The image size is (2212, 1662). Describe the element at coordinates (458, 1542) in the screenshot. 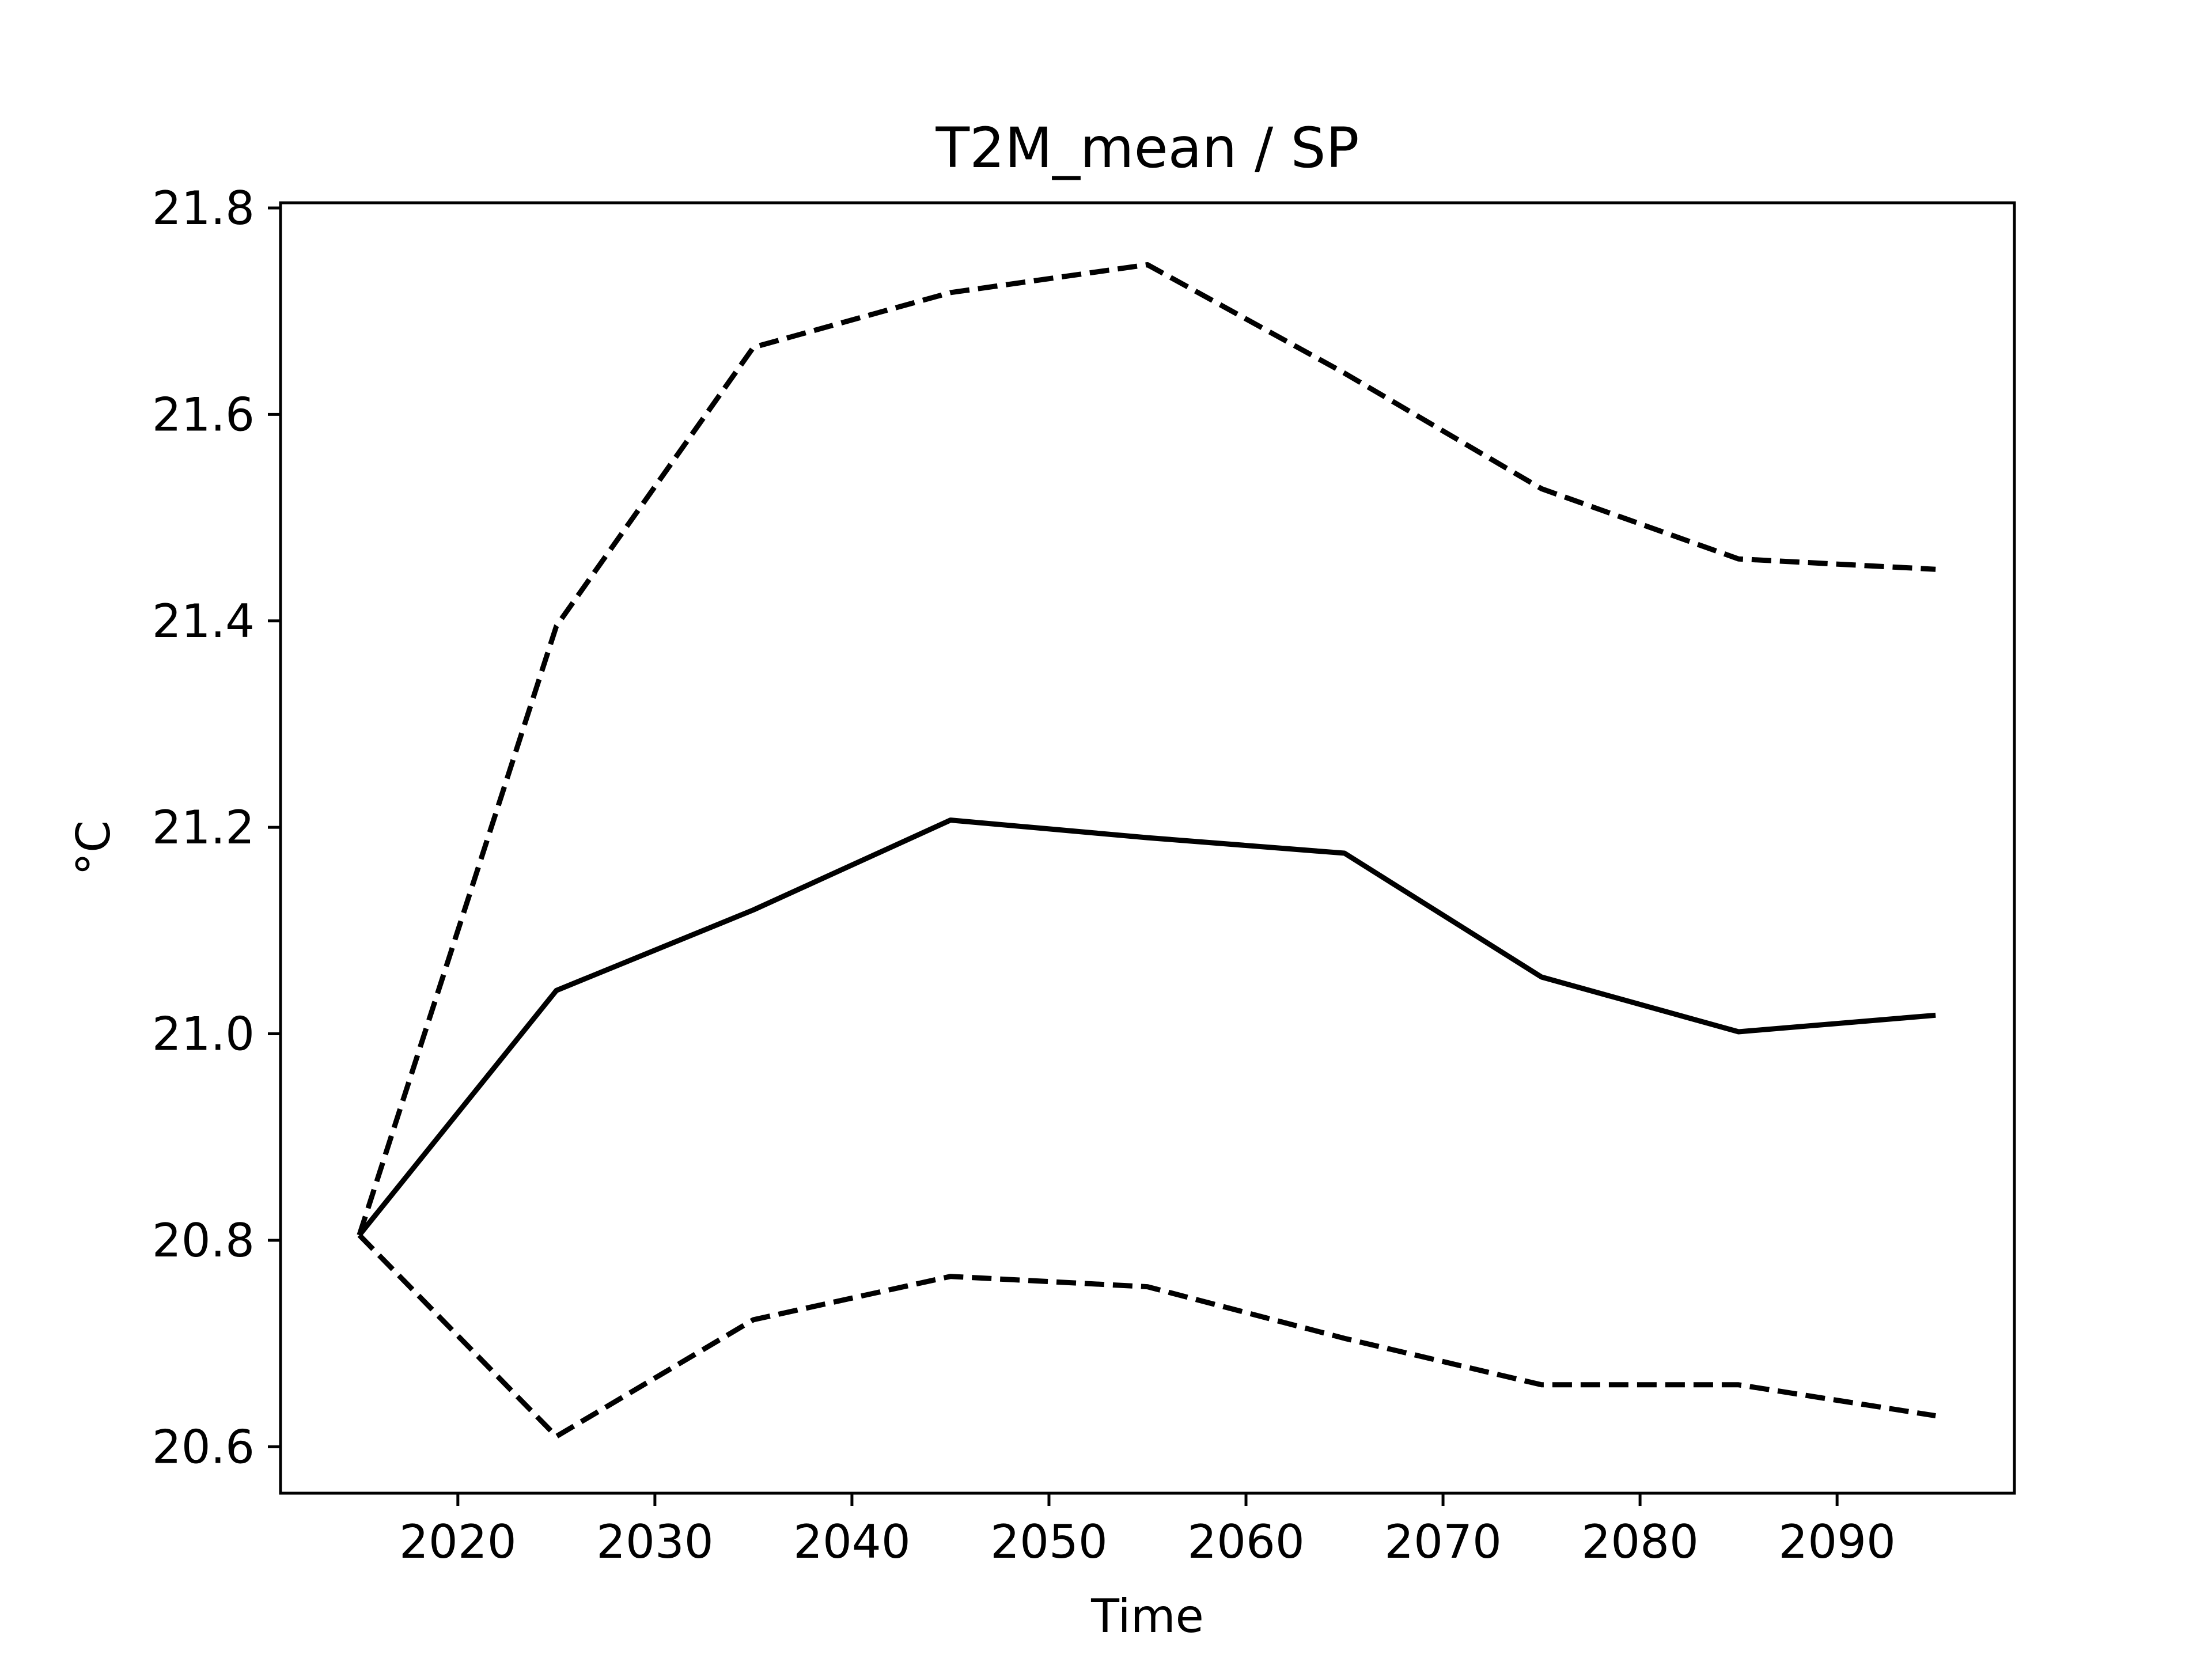

I see `x-tick-label: 2020` at that location.